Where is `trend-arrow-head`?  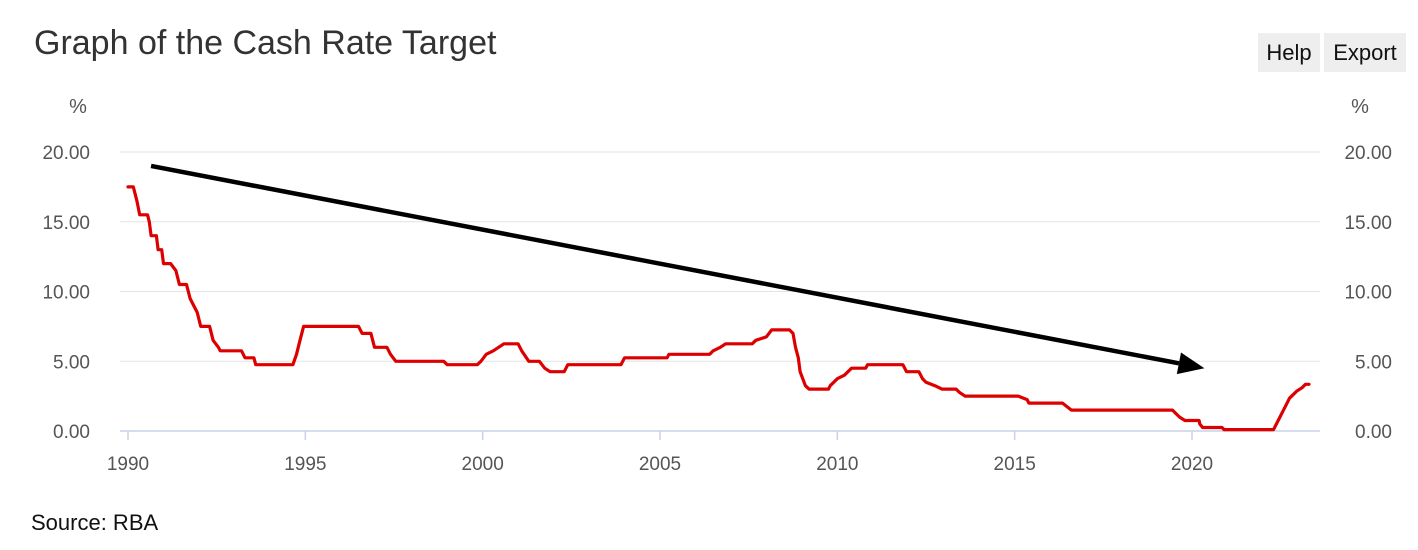
trend-arrow-head is located at coordinates (1190, 363).